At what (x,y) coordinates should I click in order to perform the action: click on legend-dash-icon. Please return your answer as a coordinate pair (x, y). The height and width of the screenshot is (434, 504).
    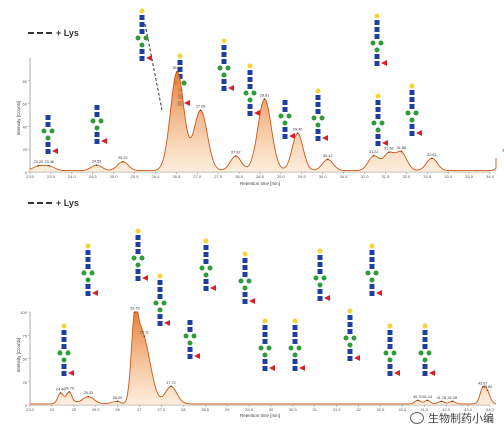
    Looking at the image, I should click on (40, 33).